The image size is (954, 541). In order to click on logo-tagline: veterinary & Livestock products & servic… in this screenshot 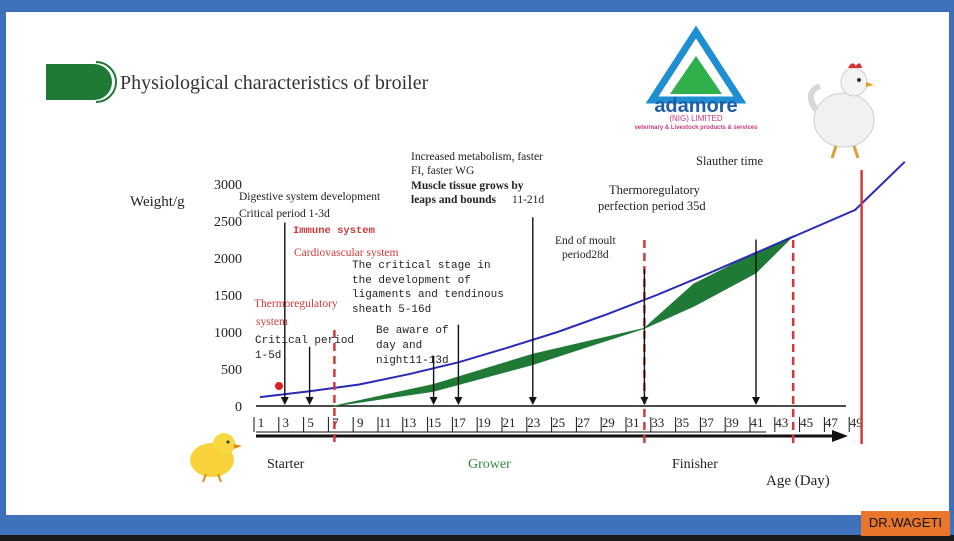, I will do `click(696, 128)`.